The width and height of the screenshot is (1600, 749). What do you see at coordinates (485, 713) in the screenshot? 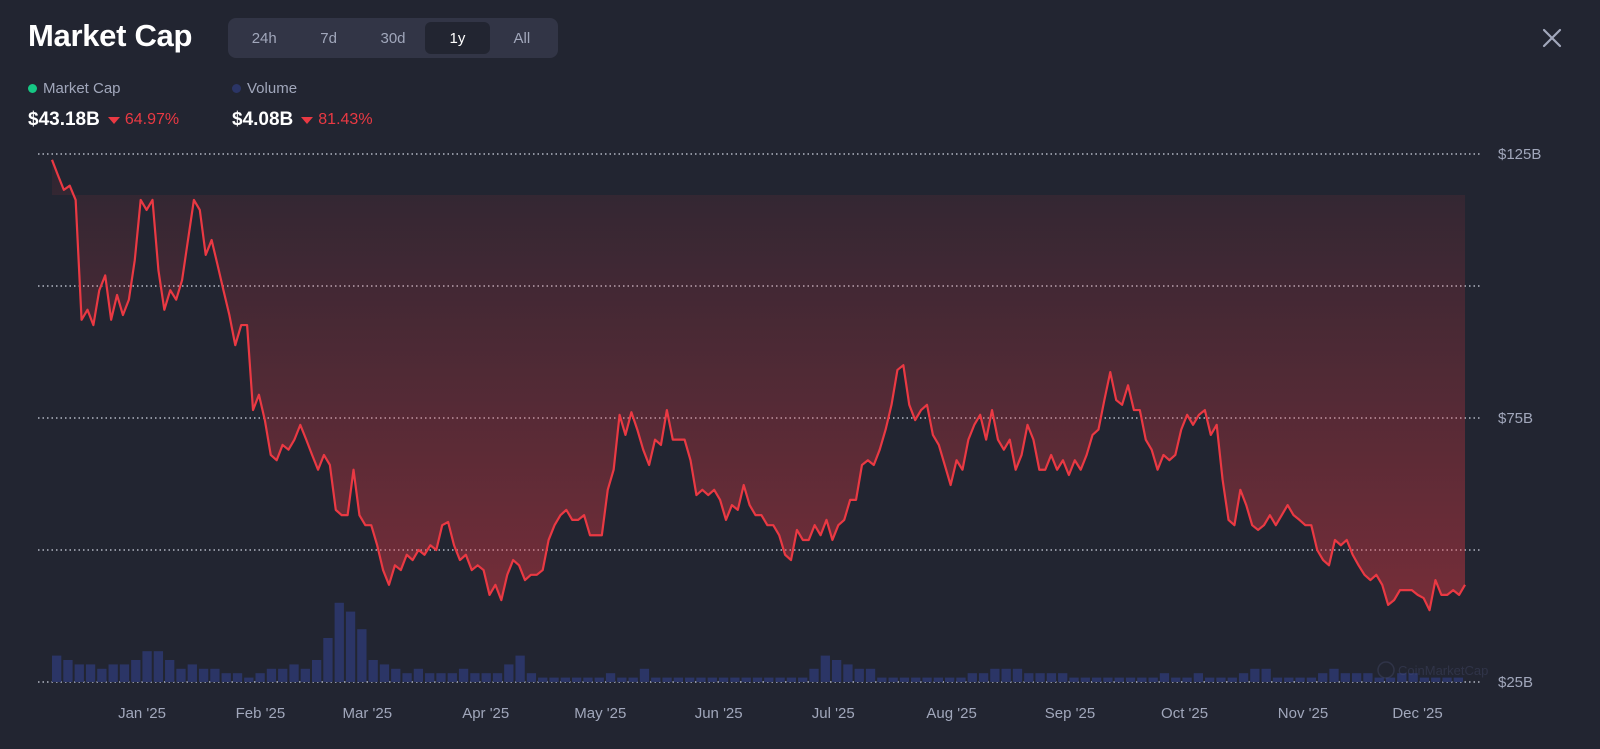
I see `x-tick-label: Apr '25` at bounding box center [485, 713].